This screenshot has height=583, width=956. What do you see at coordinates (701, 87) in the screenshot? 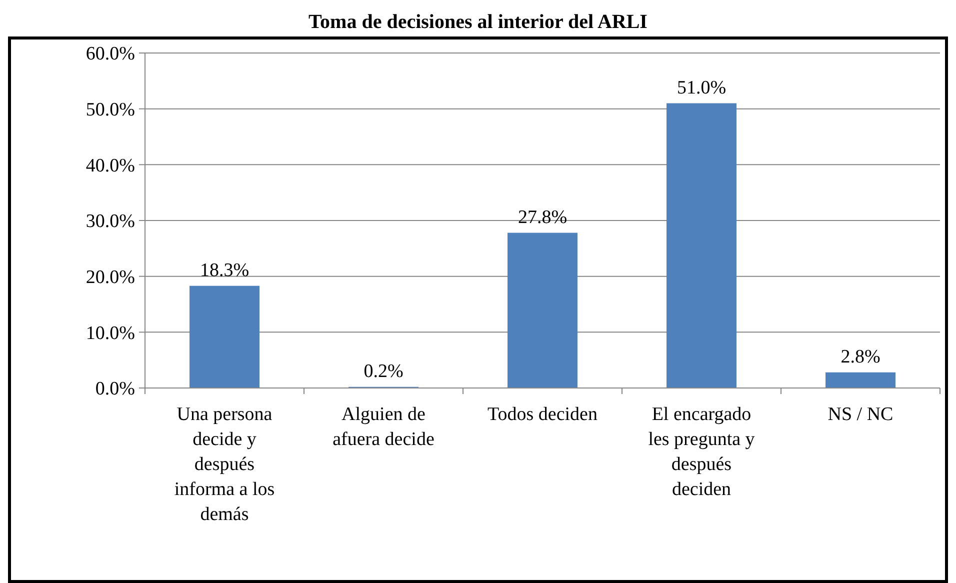
I see `data-label: 51.0%` at bounding box center [701, 87].